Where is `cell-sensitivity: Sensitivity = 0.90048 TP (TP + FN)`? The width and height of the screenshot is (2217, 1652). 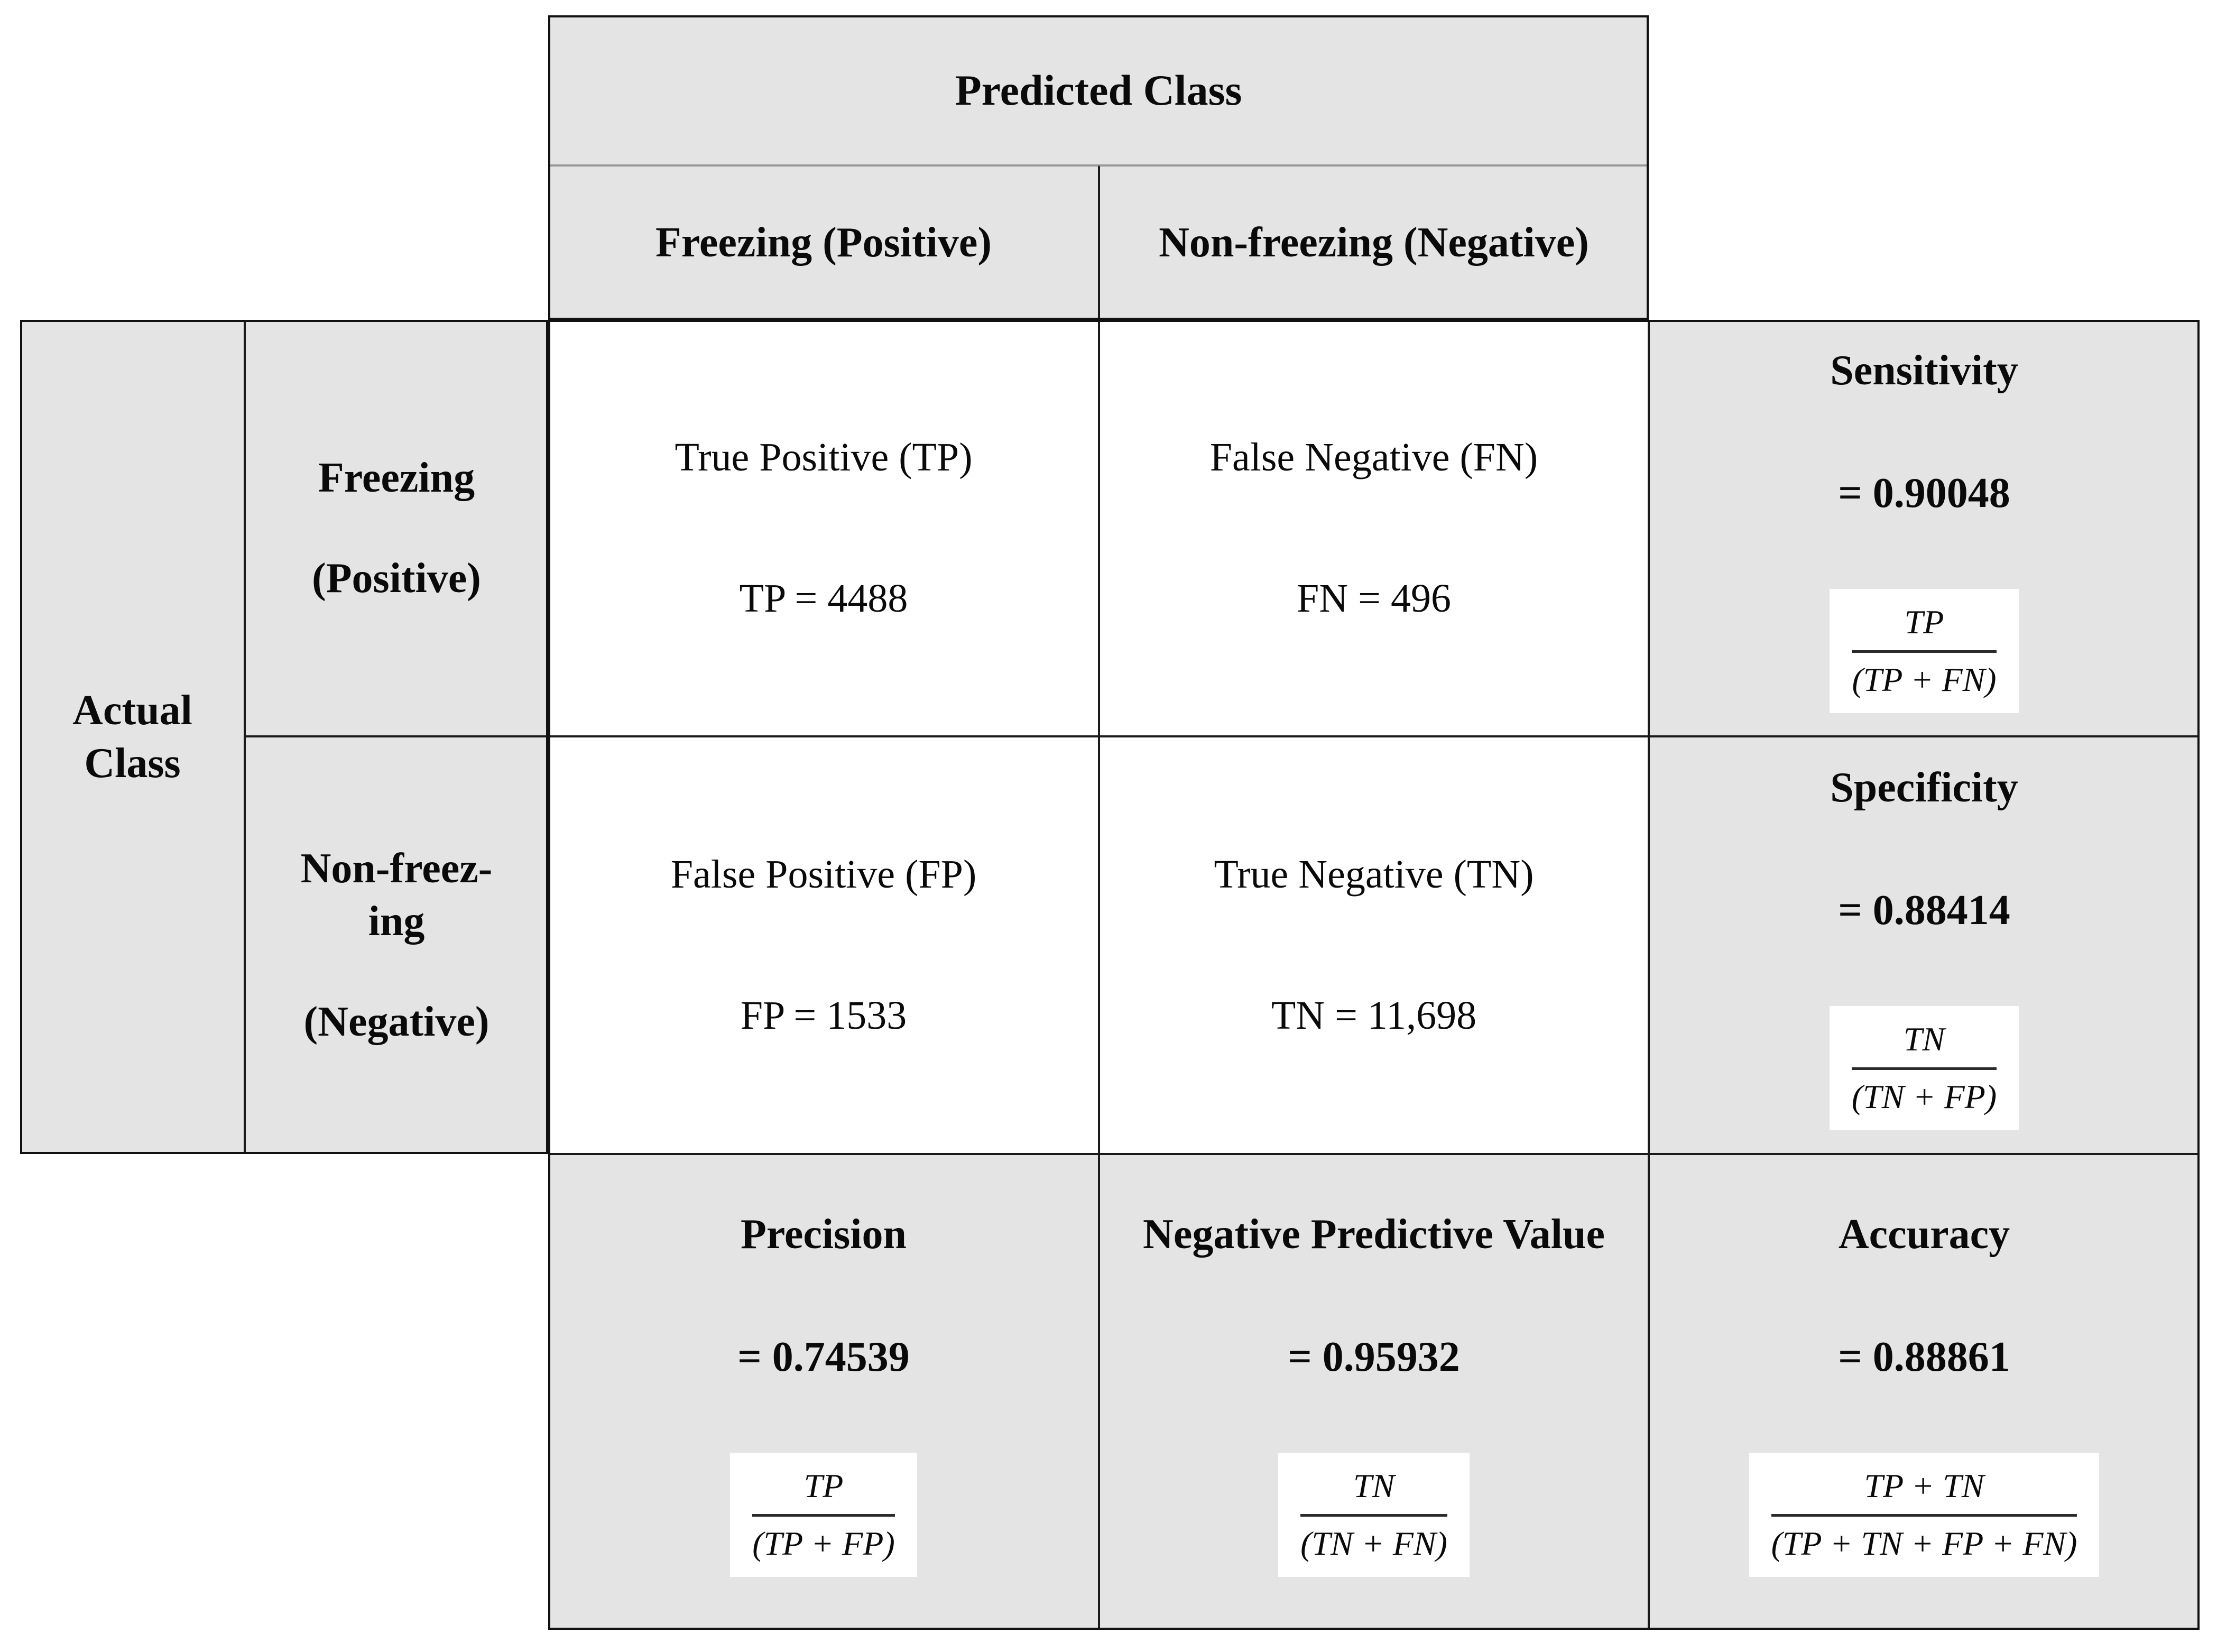
cell-sensitivity: Sensitivity = 0.90048 TP (TP + FN) is located at coordinates (1925, 528).